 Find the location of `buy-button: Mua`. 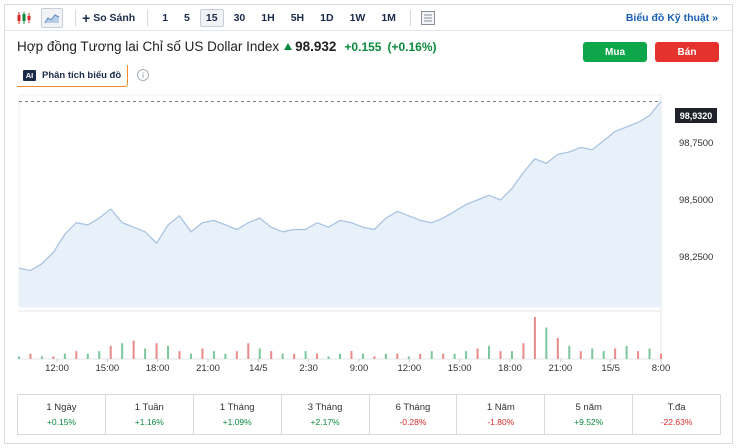

buy-button: Mua is located at coordinates (615, 52).